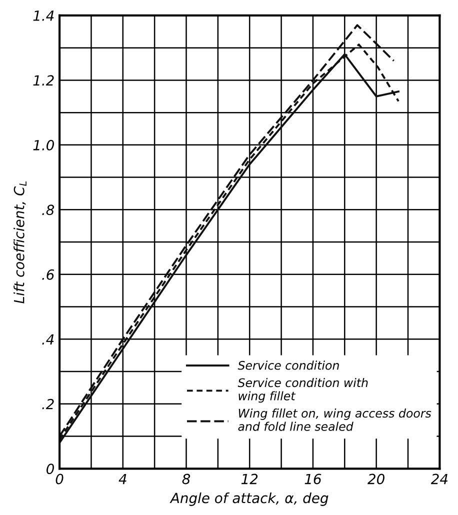 The height and width of the screenshot is (515, 458). I want to click on x-tick-label: 20, so click(376, 479).